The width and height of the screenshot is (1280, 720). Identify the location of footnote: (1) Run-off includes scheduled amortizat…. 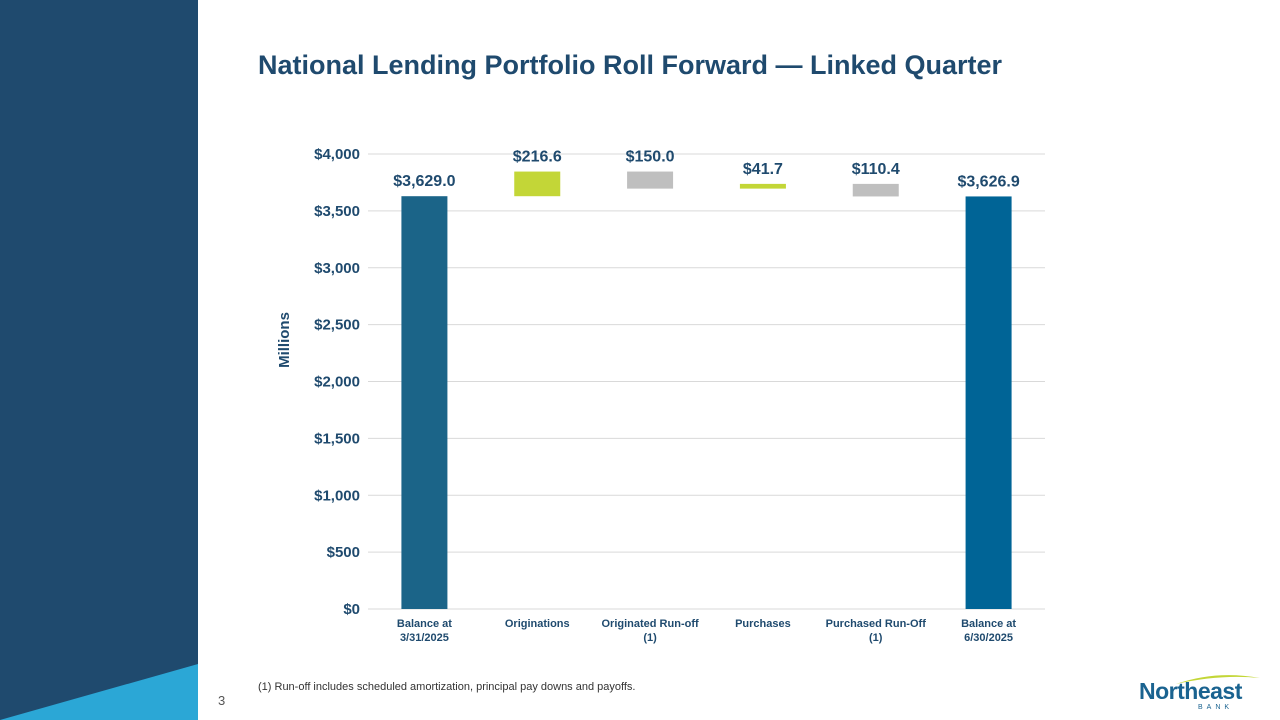
(447, 687).